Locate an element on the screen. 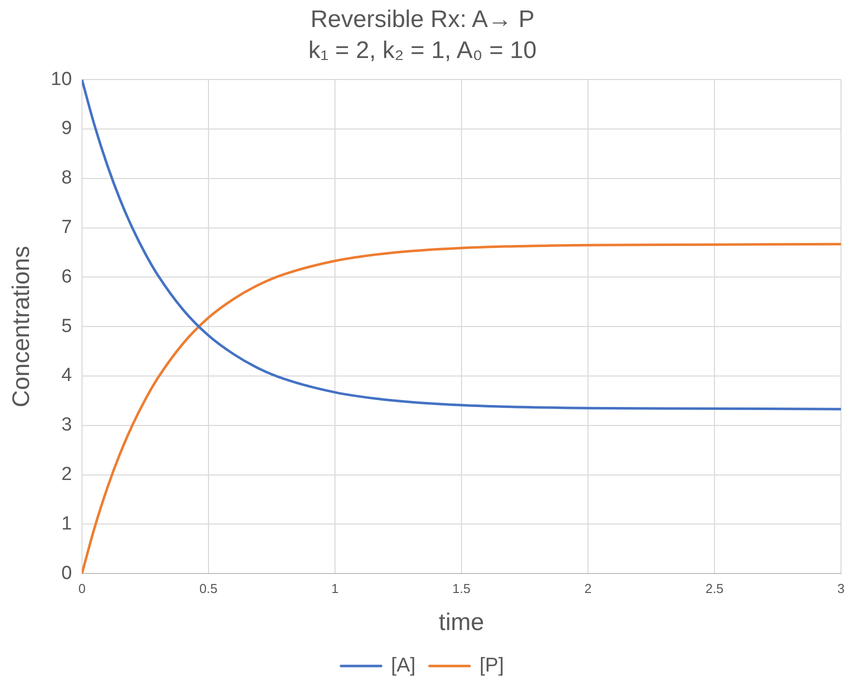 The height and width of the screenshot is (692, 855). legend-label: [A] is located at coordinates (403, 665).